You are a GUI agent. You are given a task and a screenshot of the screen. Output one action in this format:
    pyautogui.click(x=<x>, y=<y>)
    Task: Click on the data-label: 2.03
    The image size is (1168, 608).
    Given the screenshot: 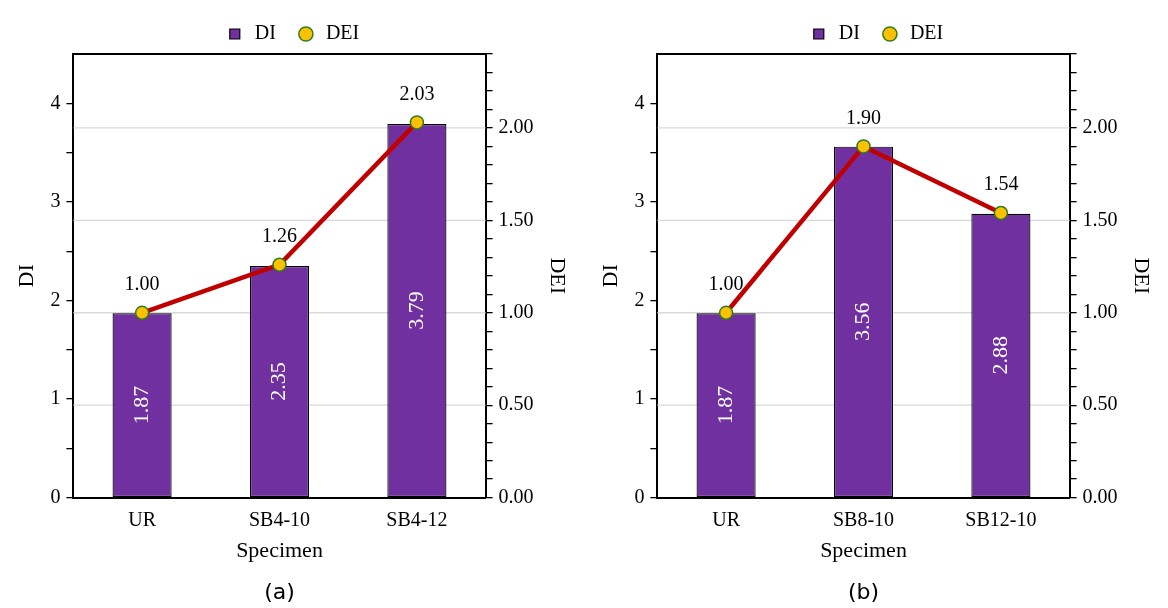 What is the action you would take?
    pyautogui.click(x=417, y=92)
    